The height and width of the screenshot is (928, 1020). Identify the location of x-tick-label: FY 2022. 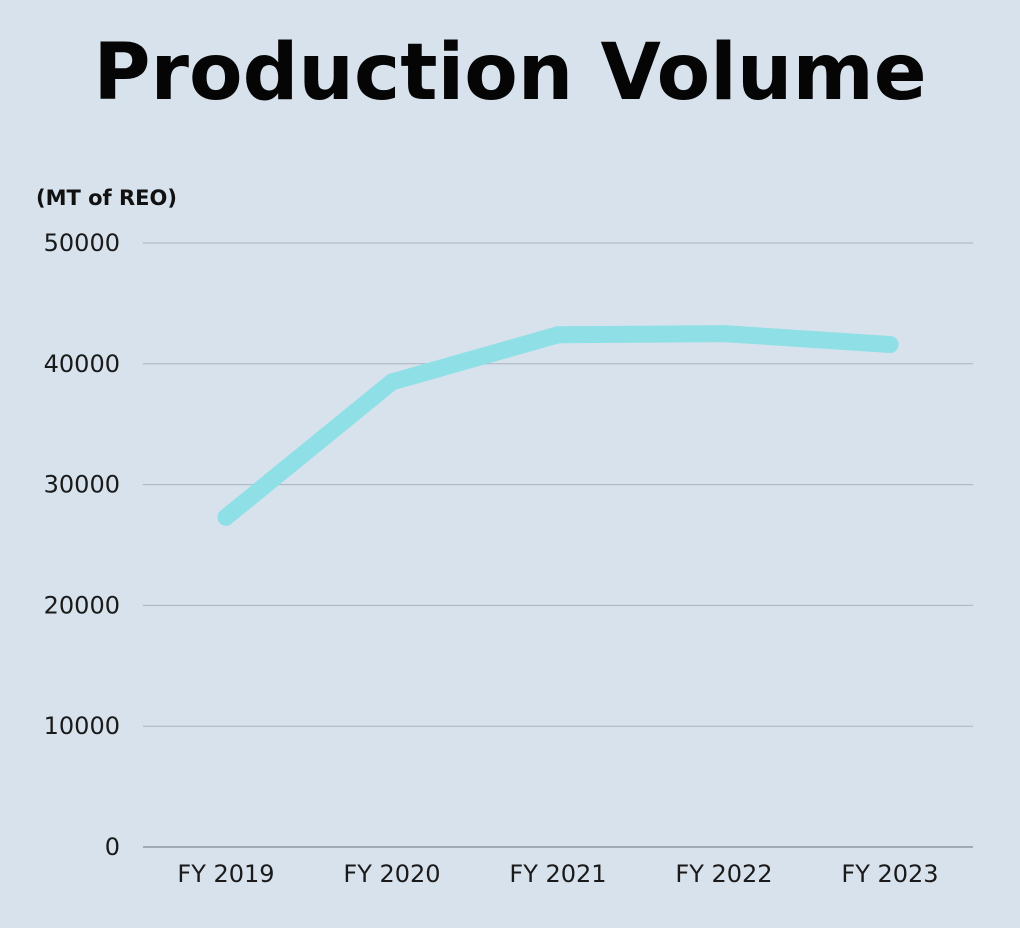
(723, 874).